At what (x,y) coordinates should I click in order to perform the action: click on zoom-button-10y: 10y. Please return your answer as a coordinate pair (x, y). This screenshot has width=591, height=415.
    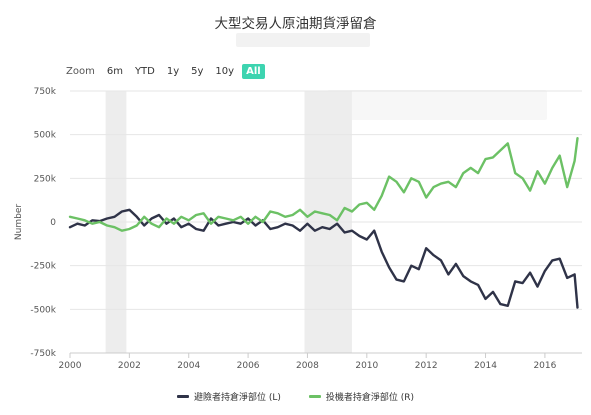
    Looking at the image, I should click on (225, 71).